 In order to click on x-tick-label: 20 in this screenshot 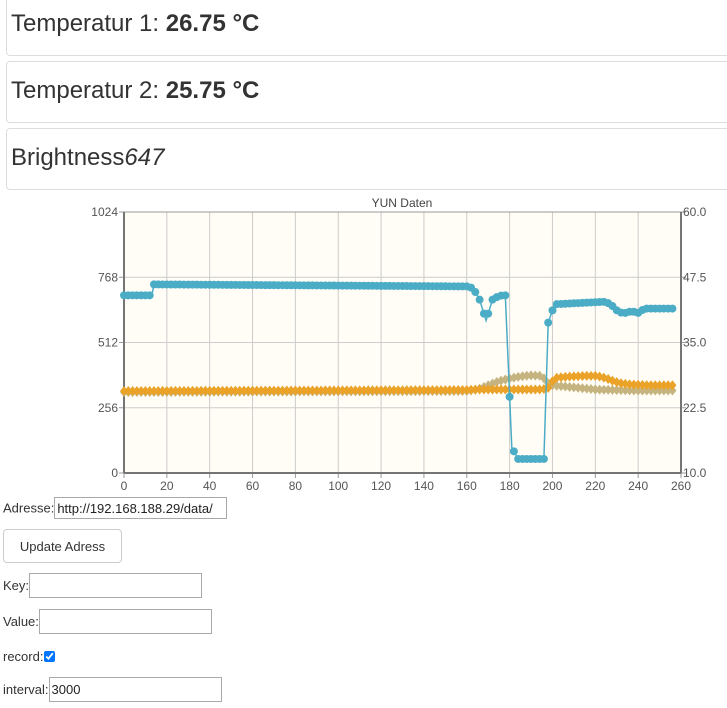, I will do `click(167, 484)`.